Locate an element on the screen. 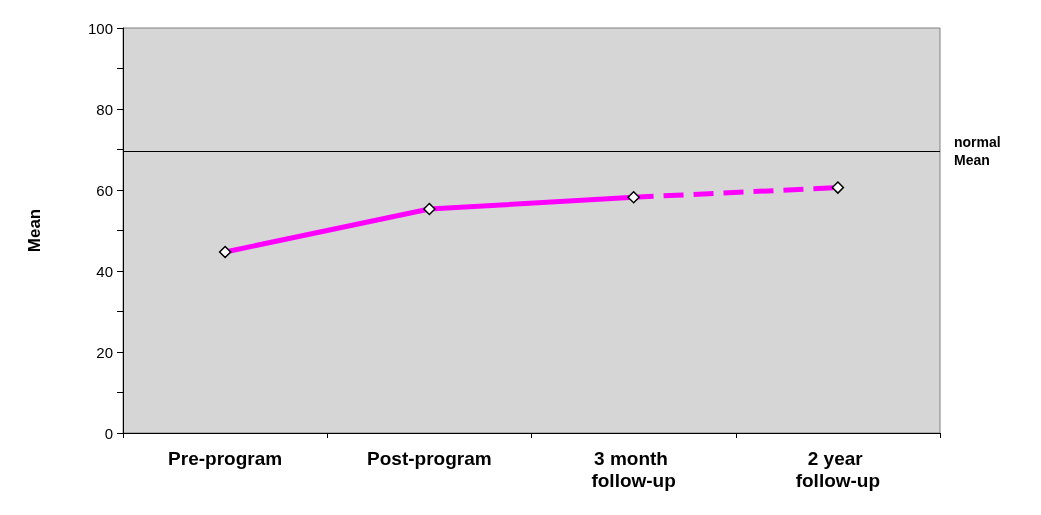  y-tick-label: 0 is located at coordinates (108, 433).